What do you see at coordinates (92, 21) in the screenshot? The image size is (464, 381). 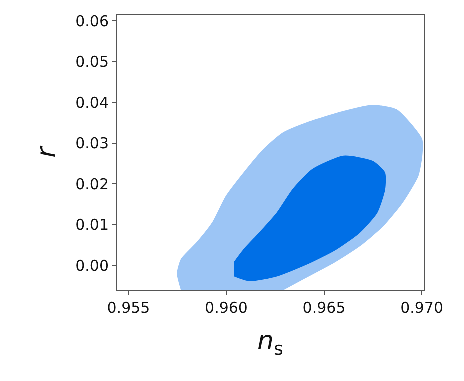 I see `y-tick-label: 0.06` at bounding box center [92, 21].